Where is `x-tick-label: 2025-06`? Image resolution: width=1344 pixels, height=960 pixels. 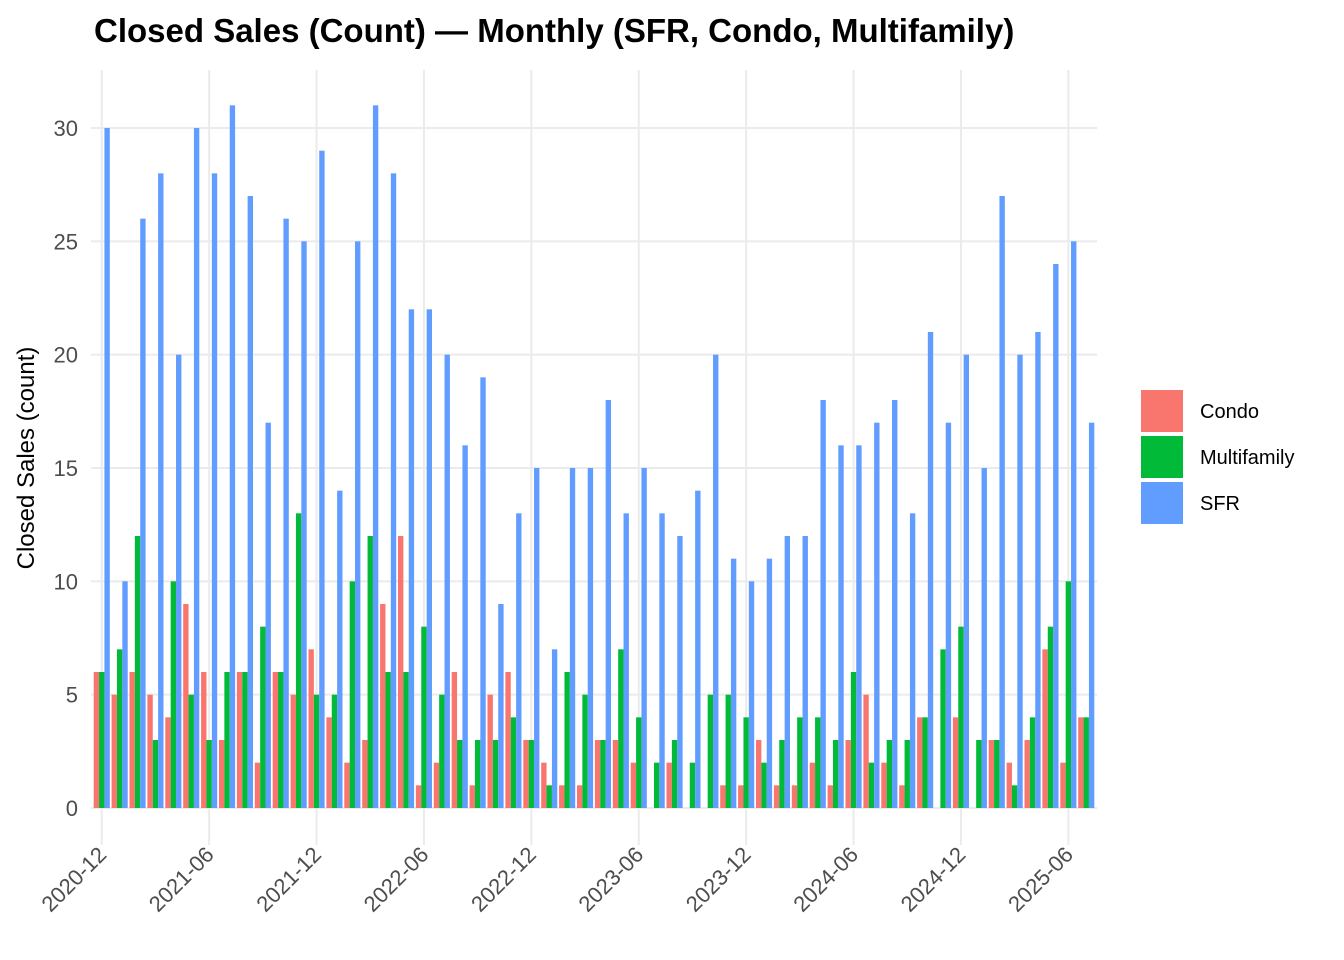
x-tick-label: 2025-06 is located at coordinates (1040, 879).